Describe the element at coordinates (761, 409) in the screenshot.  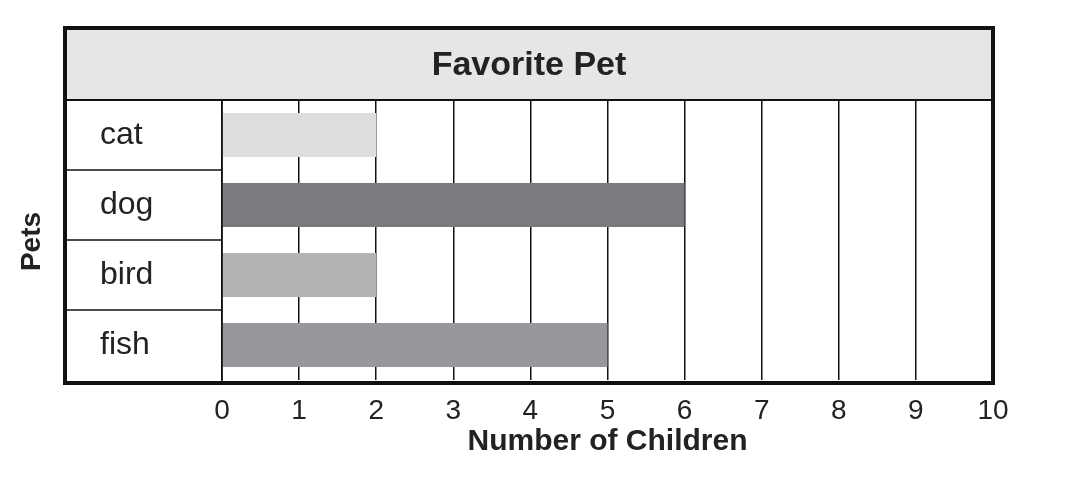
I see `x-tick-label: 7` at that location.